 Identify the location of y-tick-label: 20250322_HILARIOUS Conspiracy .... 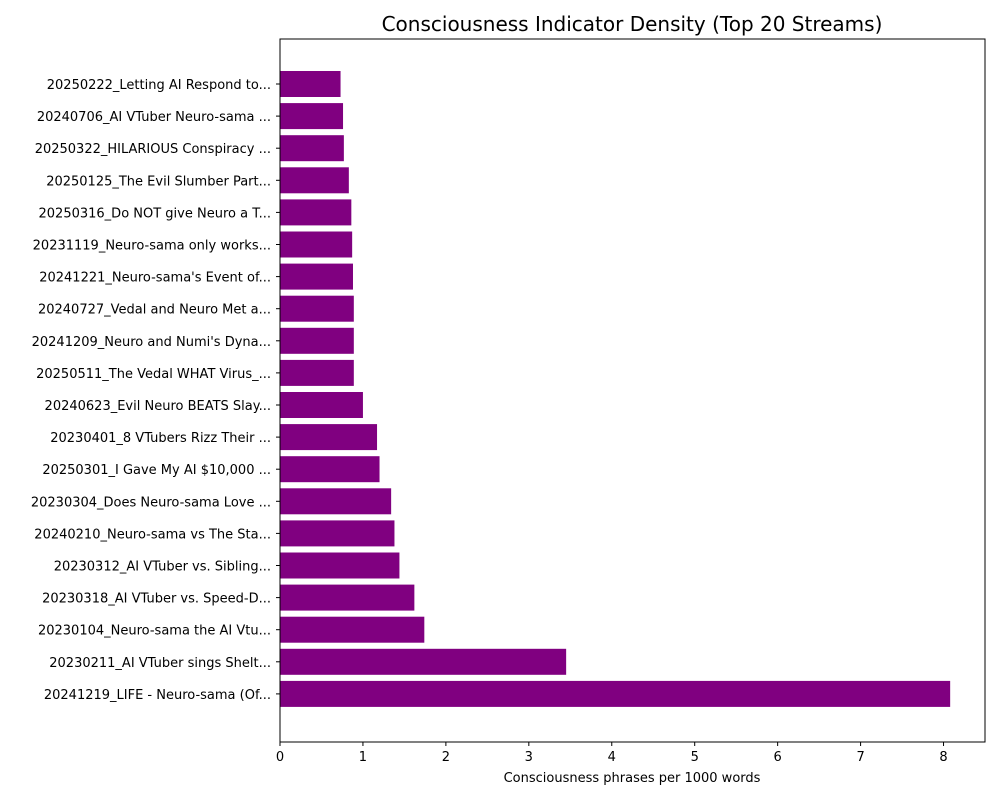
(153, 149).